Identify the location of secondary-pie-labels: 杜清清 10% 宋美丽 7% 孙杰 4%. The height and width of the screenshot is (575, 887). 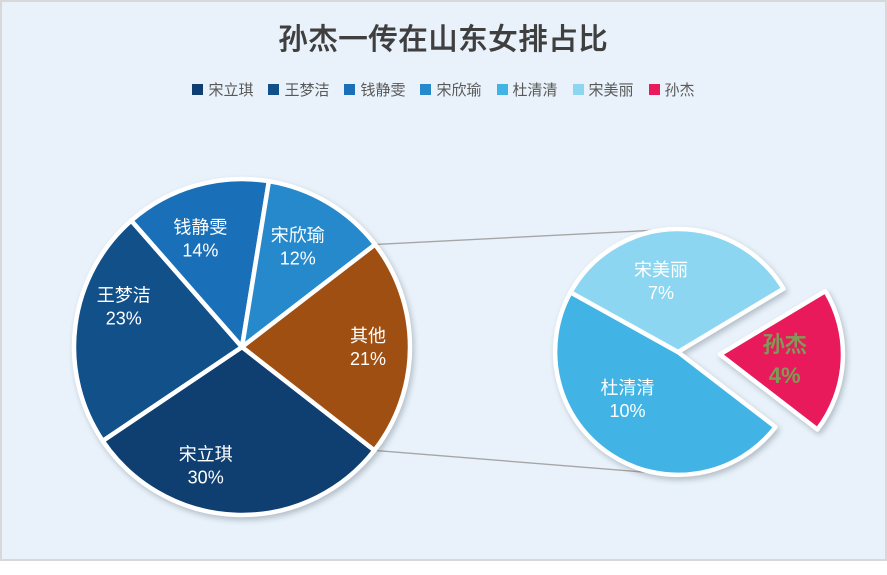
(704, 340).